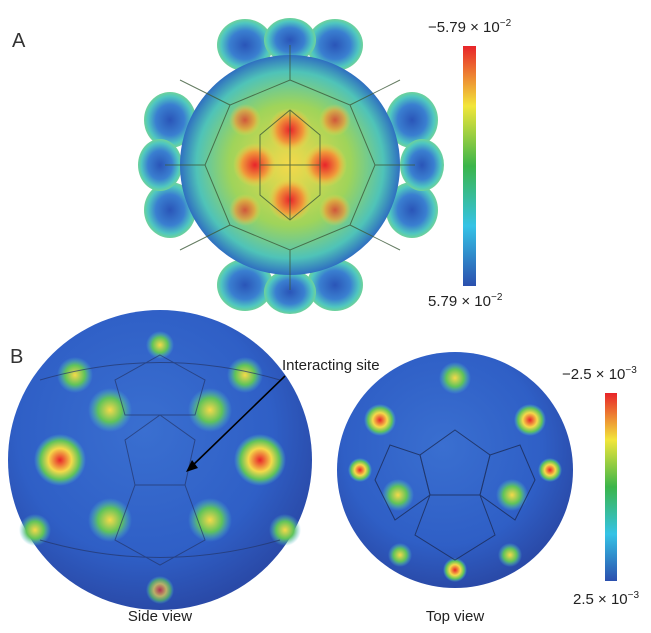 The image size is (651, 633). I want to click on panel-a-wireframe, so click(290, 167).